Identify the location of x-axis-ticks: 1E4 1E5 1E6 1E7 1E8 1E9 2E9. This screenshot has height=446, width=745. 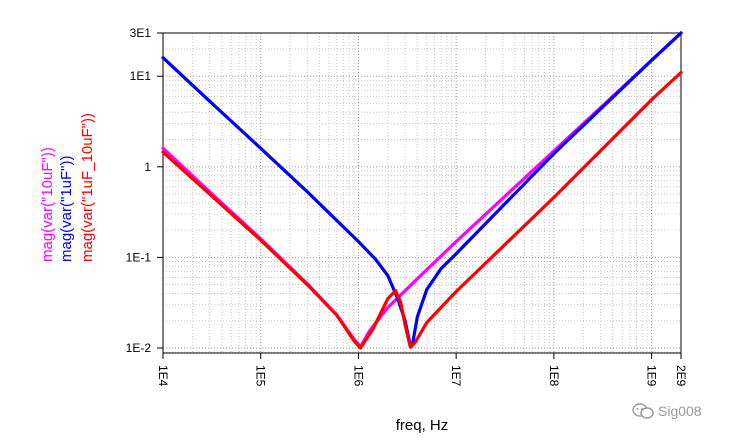
(422, 370).